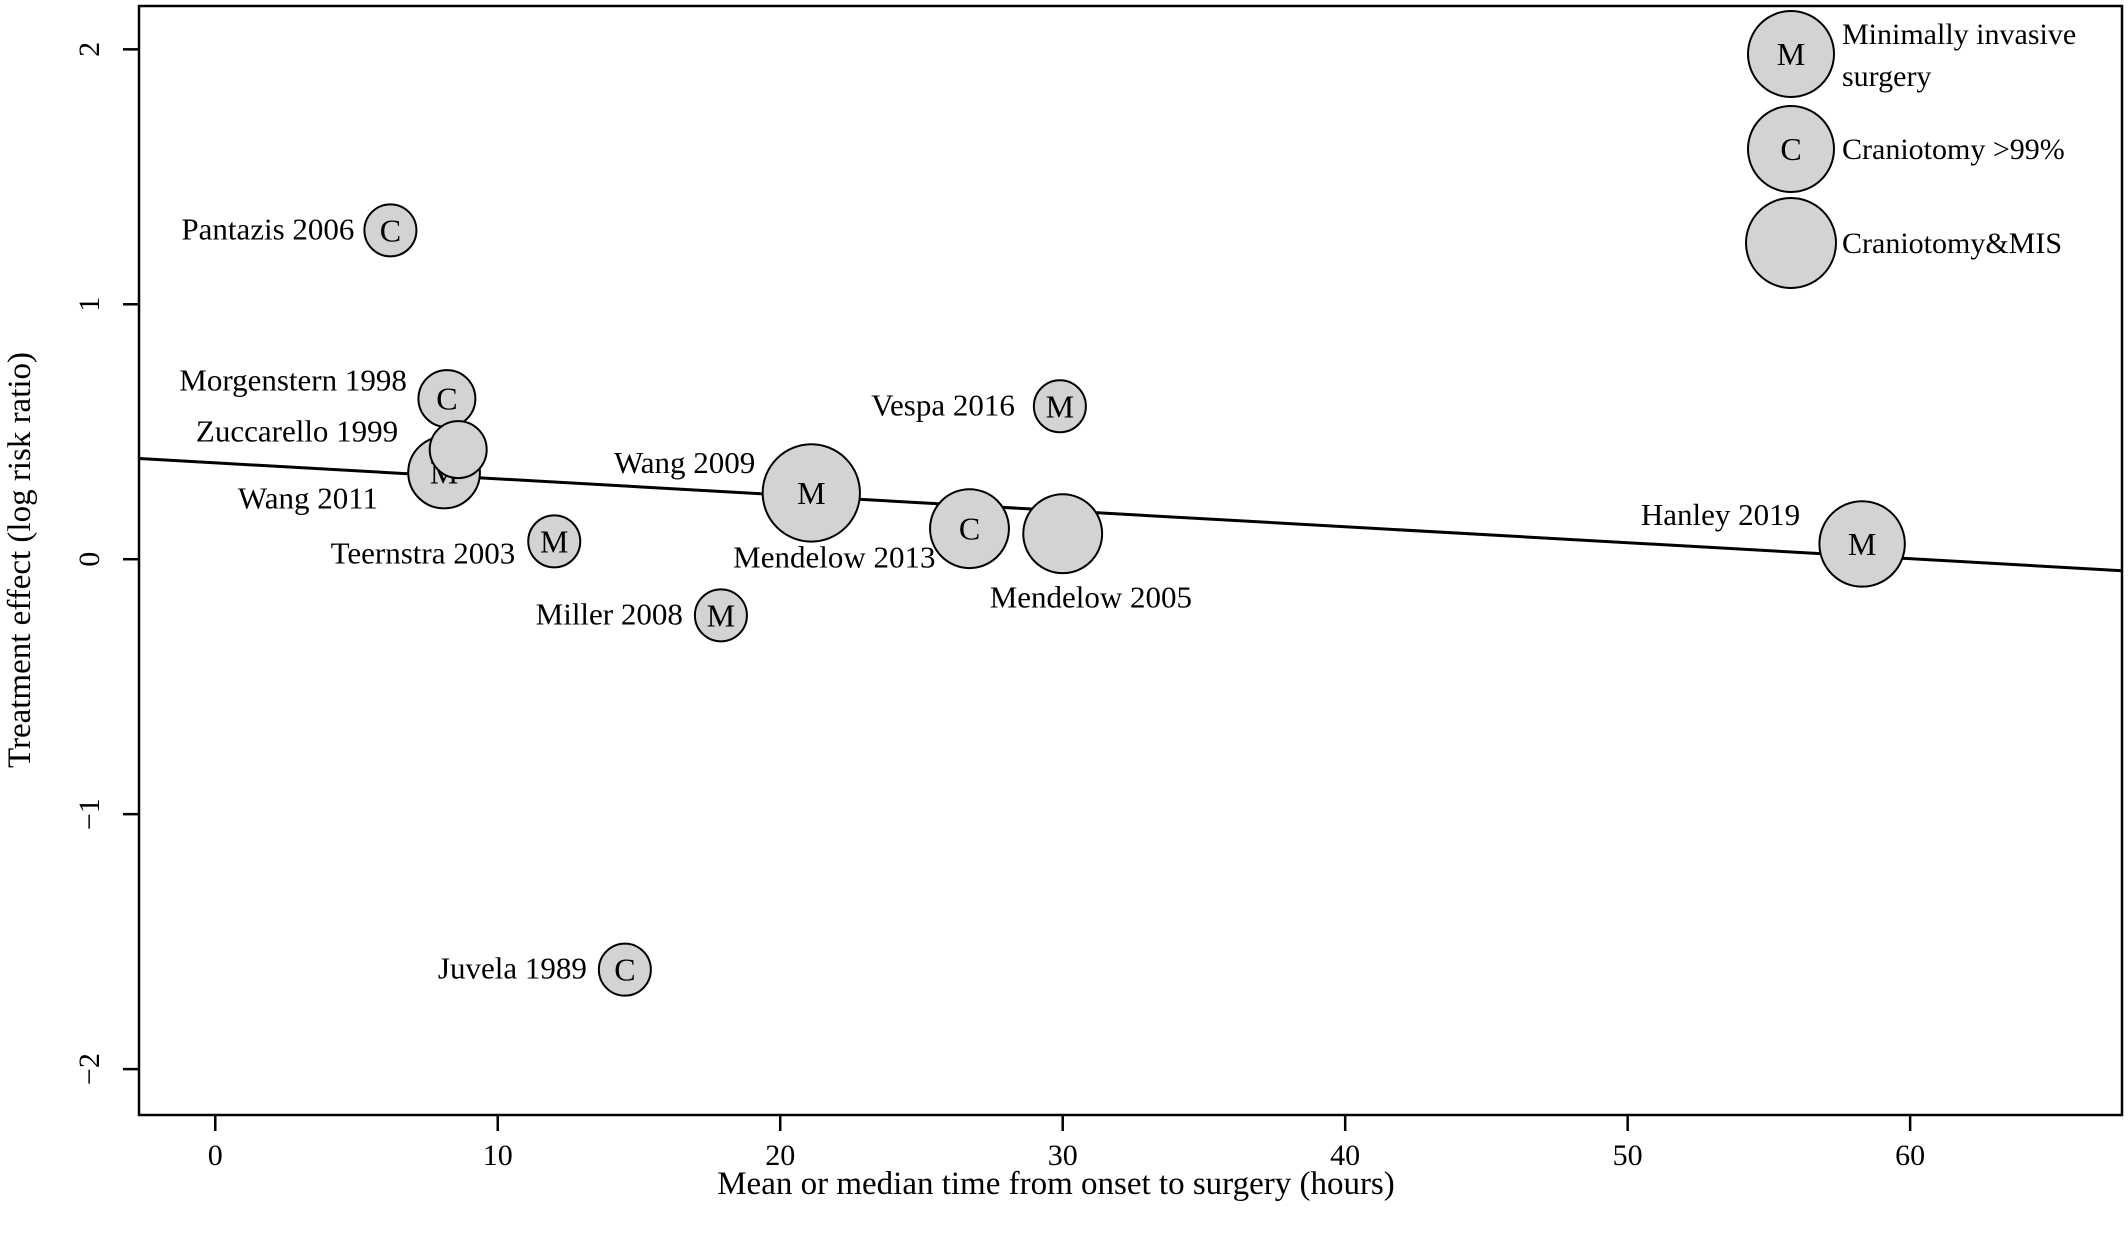  Describe the element at coordinates (498, 1155) in the screenshot. I see `x-tick-label: 10` at that location.